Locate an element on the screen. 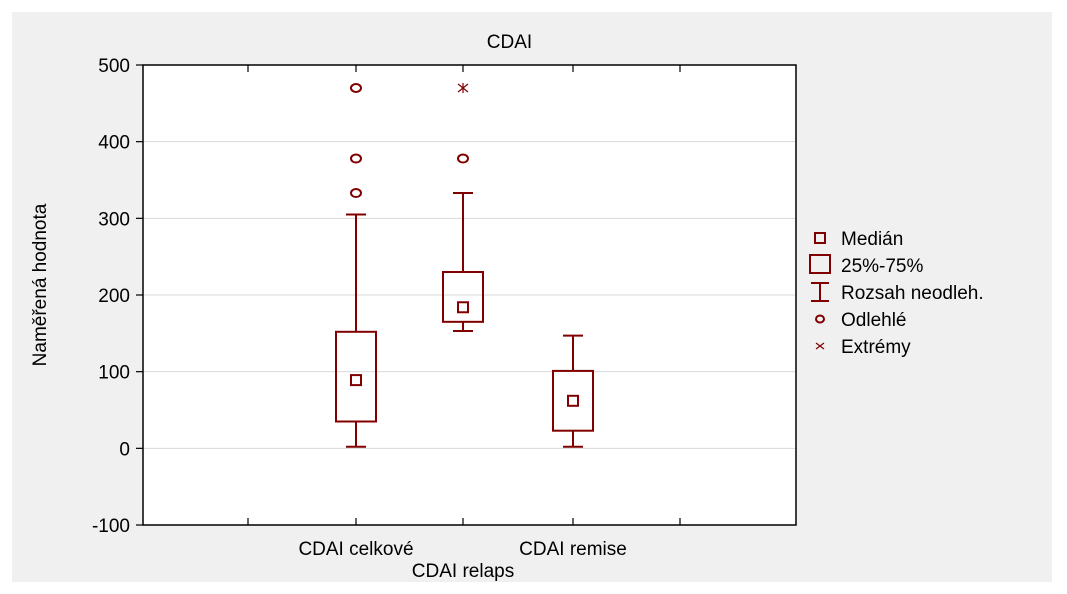 This screenshot has width=1067, height=594. y-tick-label: -100 is located at coordinates (111, 526).